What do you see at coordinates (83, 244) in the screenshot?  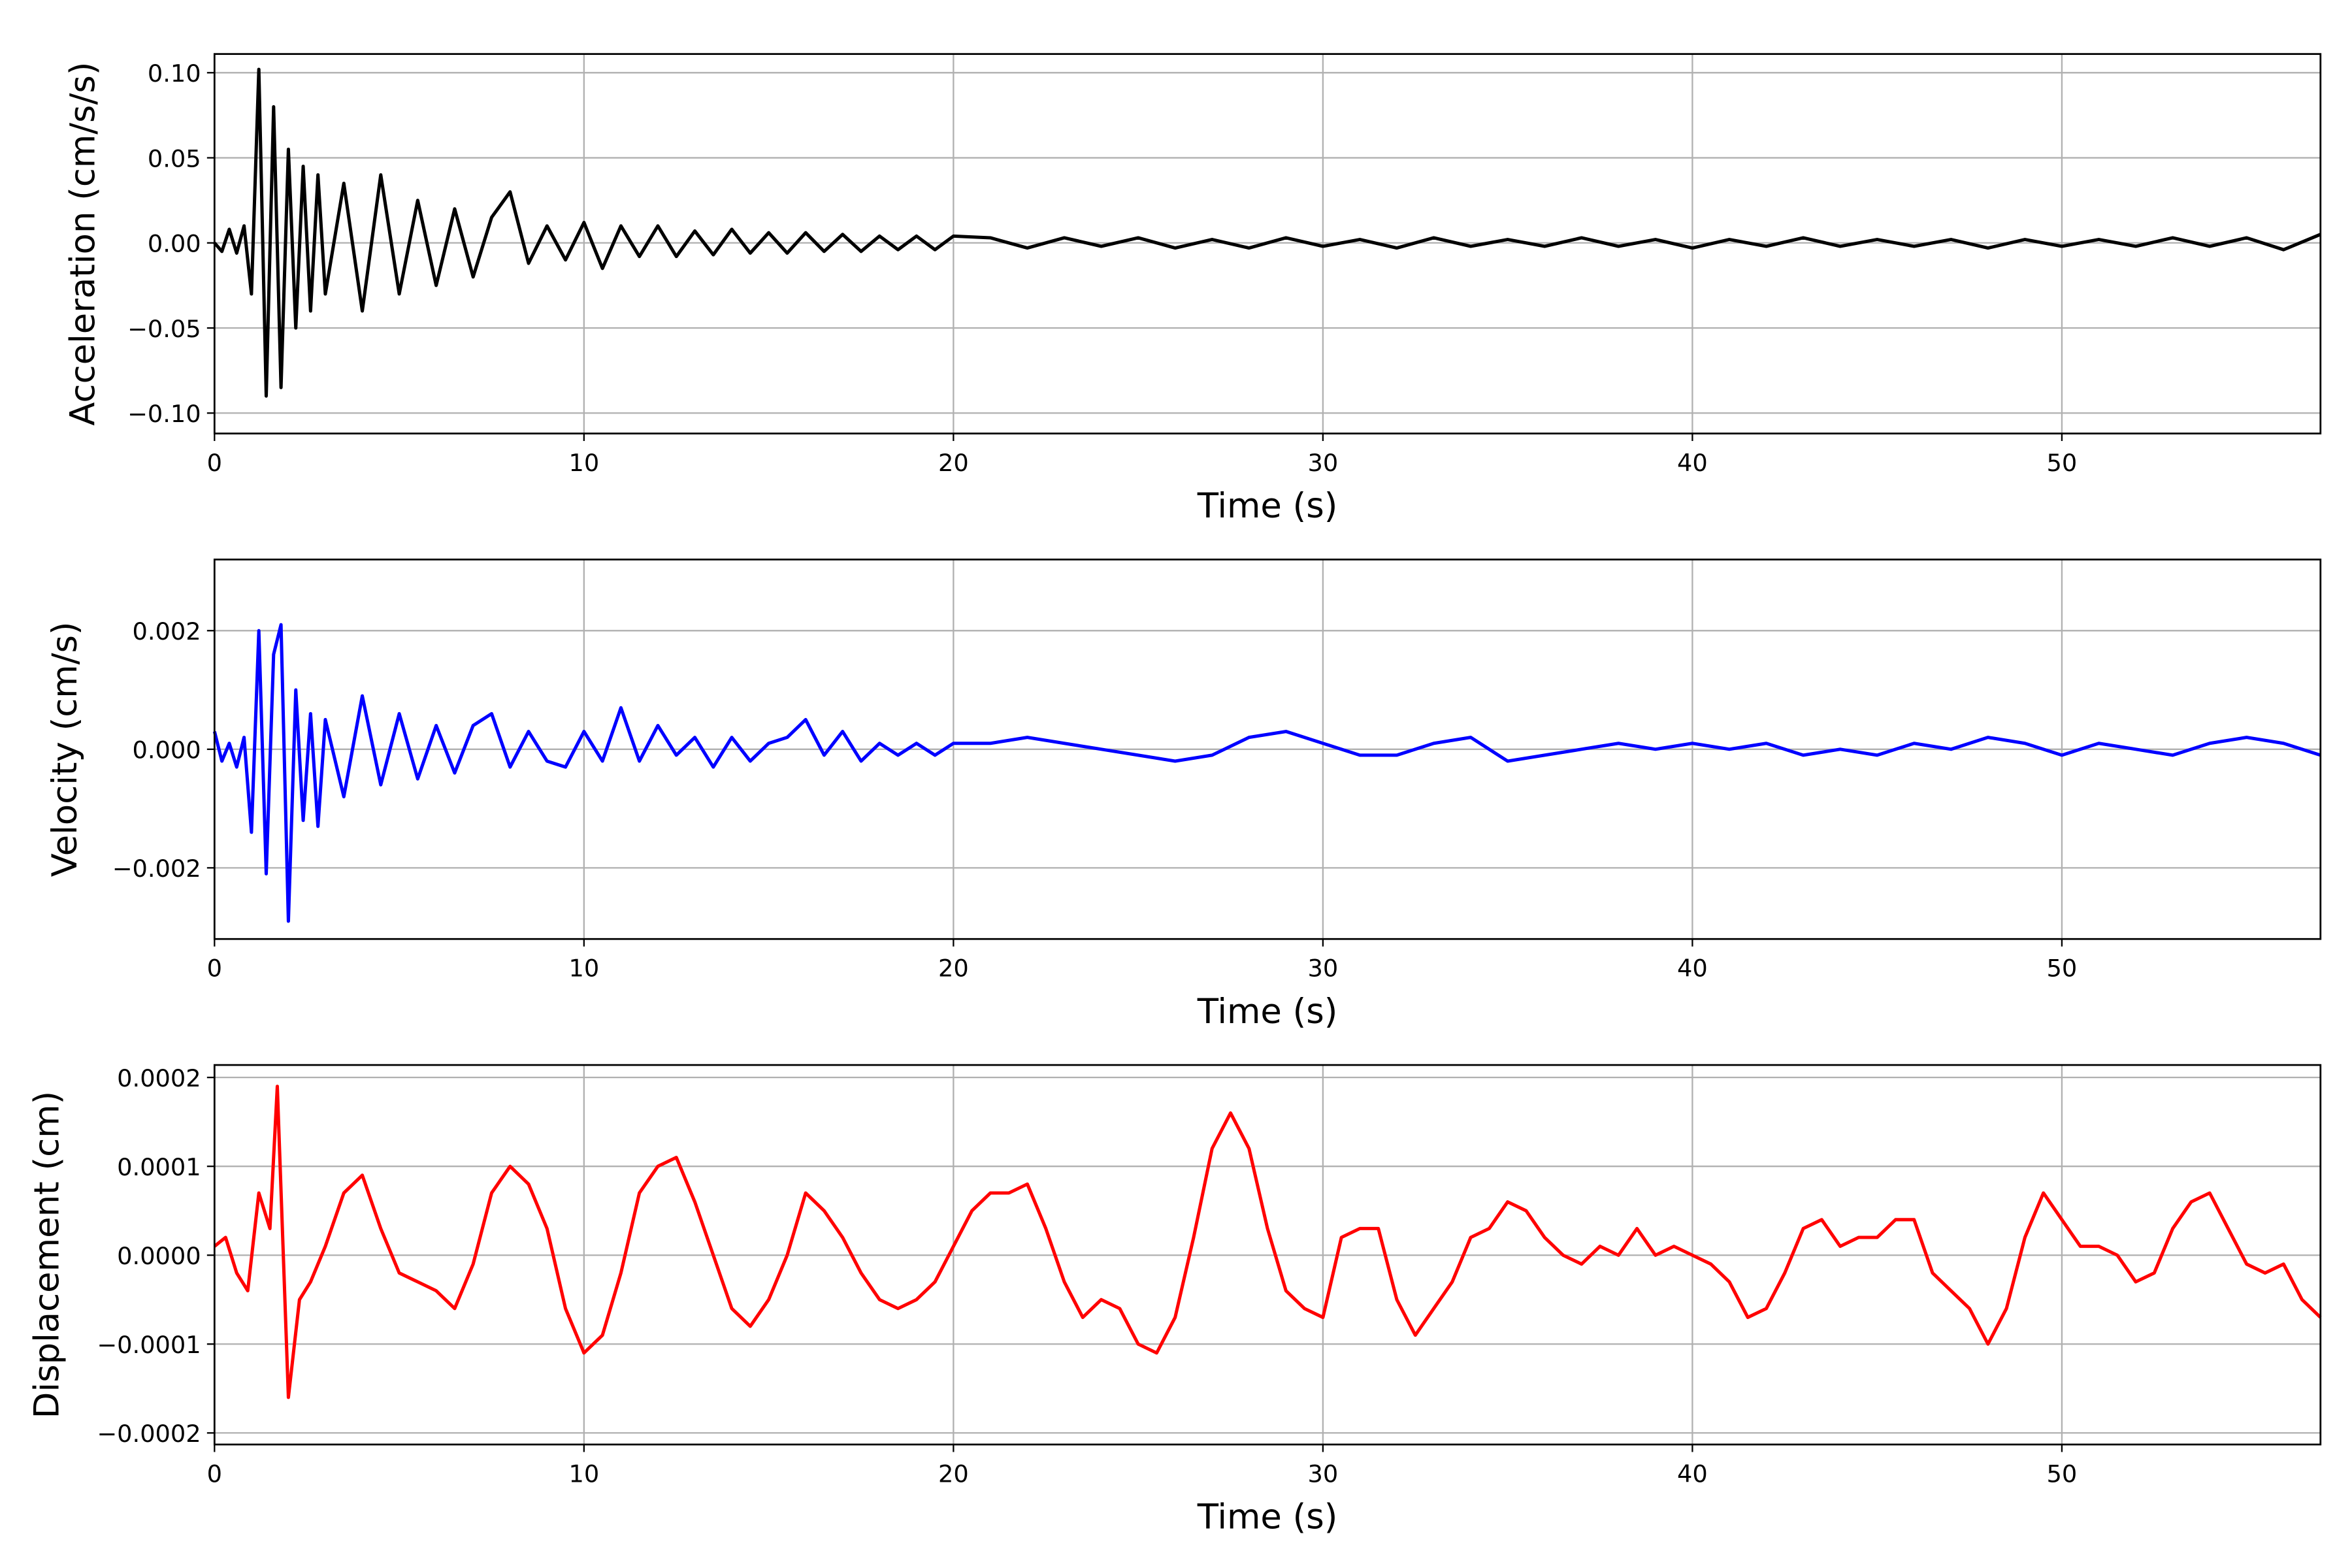 I see `y-axis-label: Acceleration (cm/s/s)` at bounding box center [83, 244].